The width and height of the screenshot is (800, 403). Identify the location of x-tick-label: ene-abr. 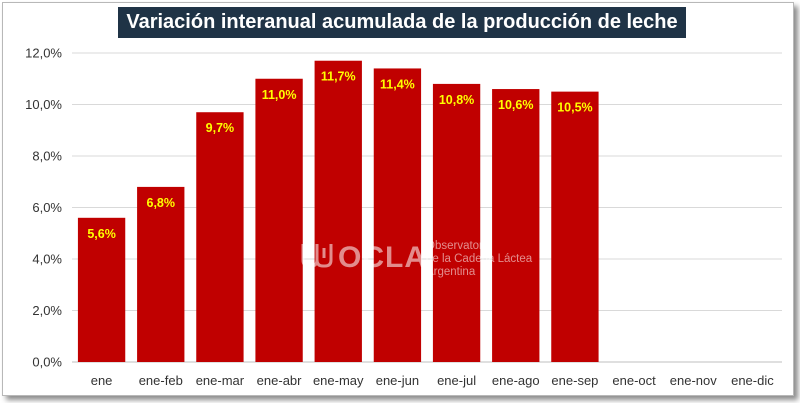
(279, 380).